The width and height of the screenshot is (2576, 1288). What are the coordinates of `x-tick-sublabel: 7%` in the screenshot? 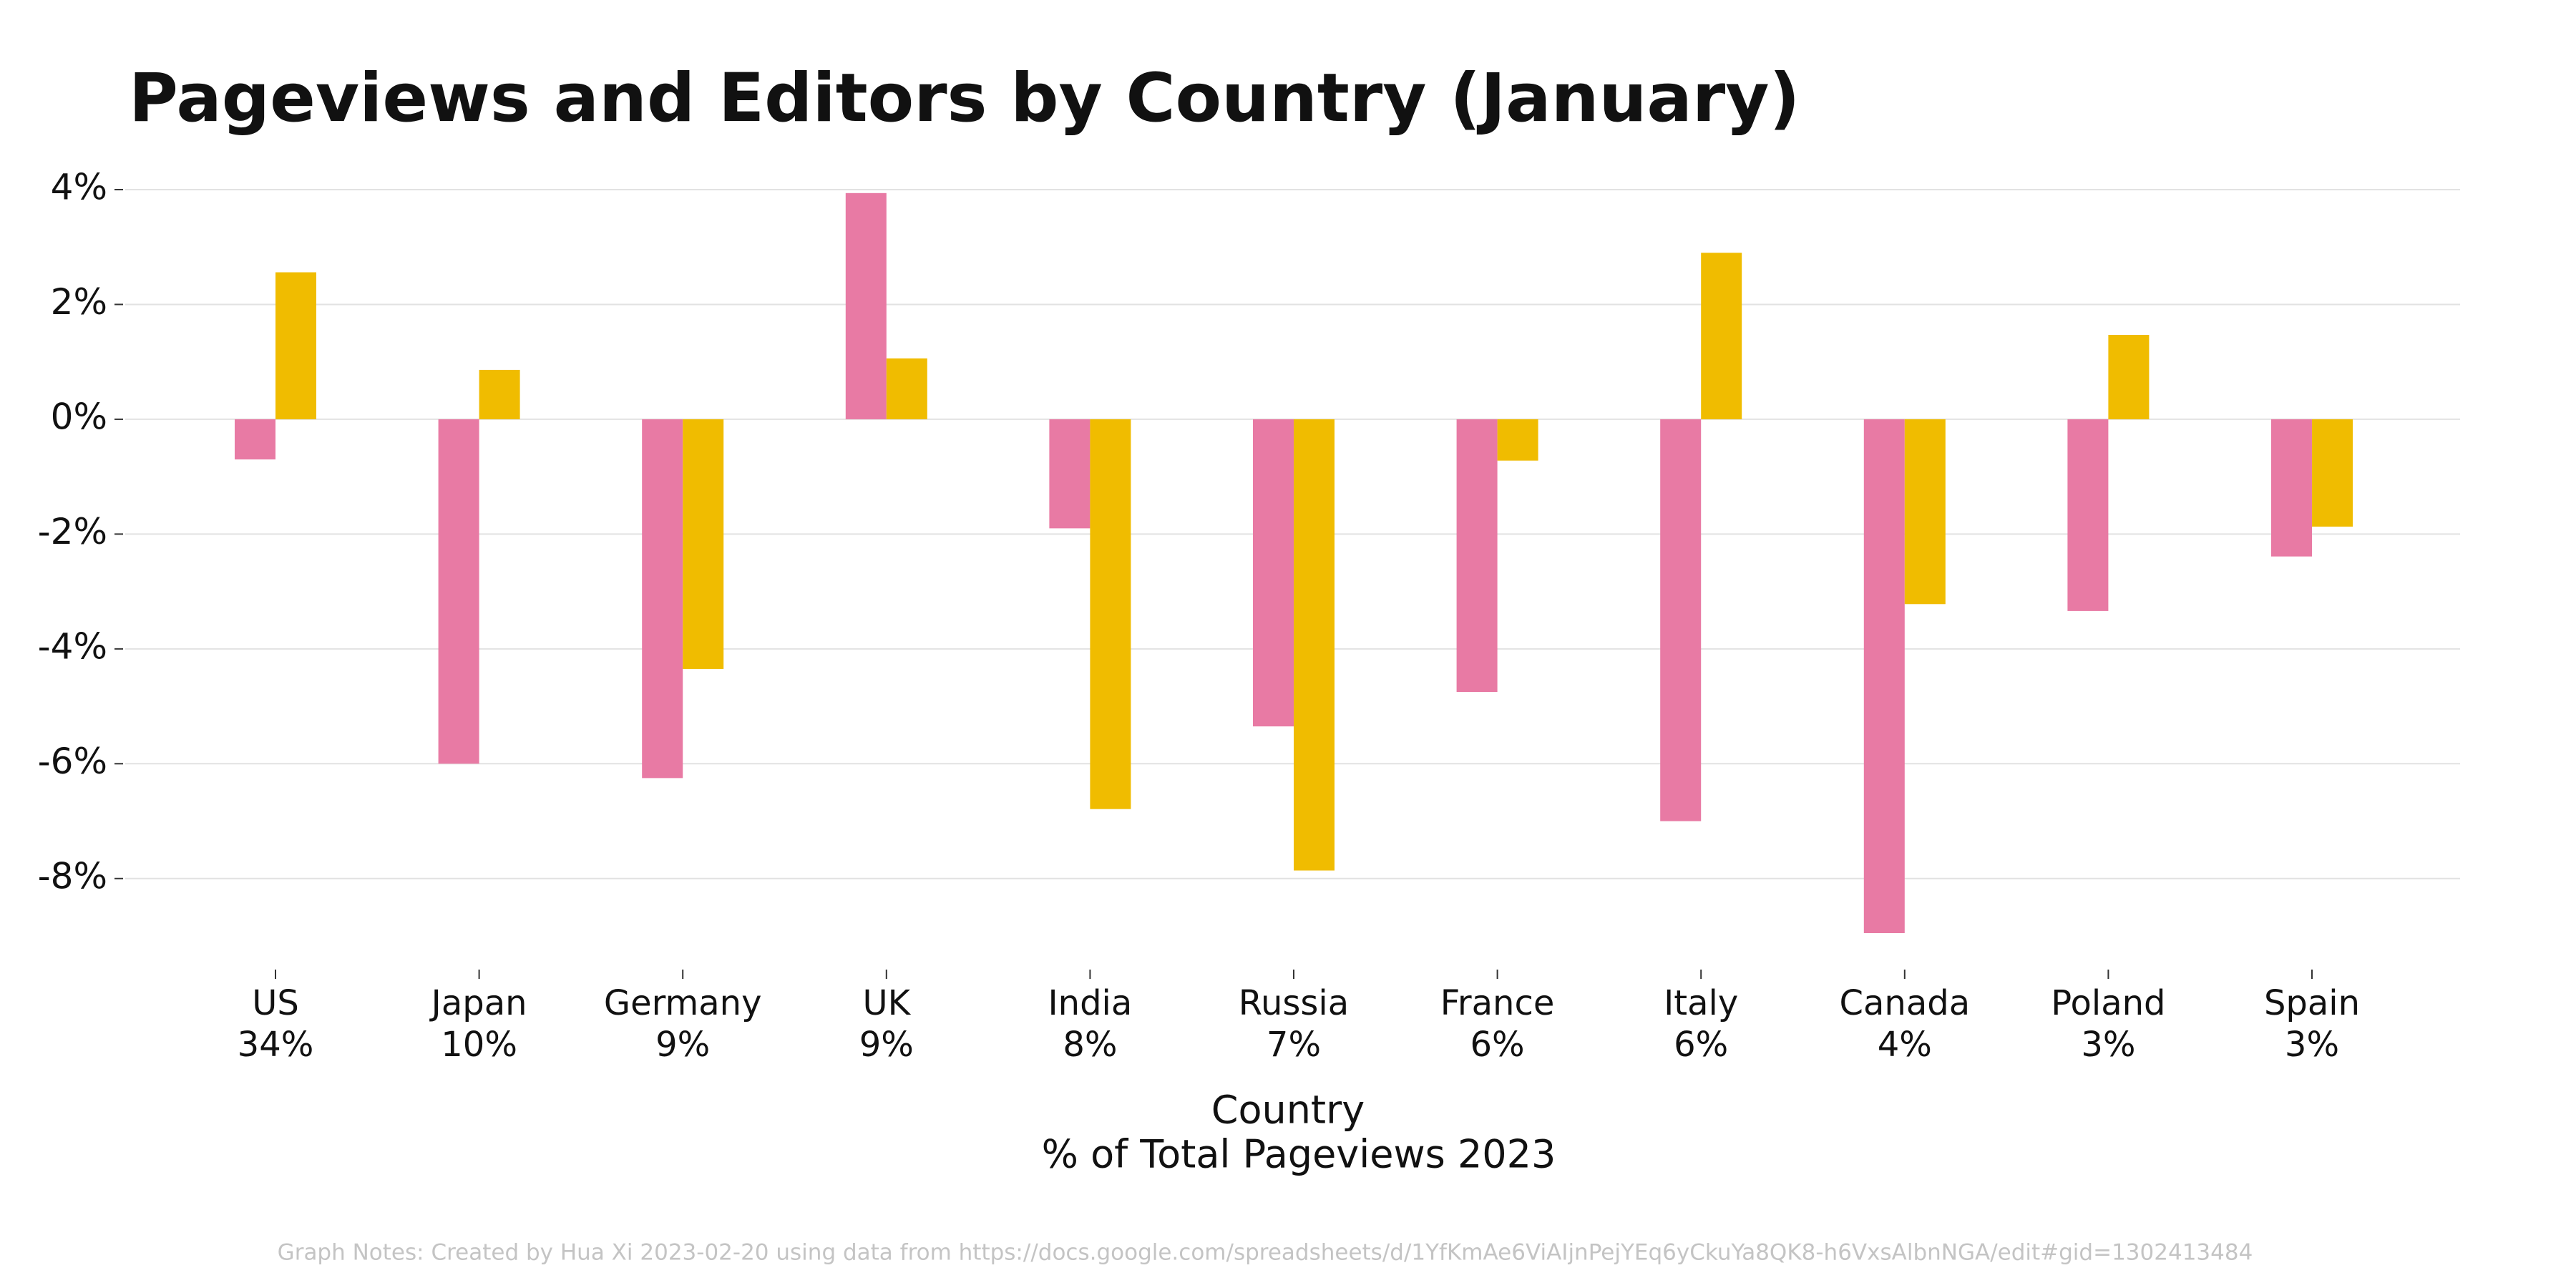 It's located at (1294, 1045).